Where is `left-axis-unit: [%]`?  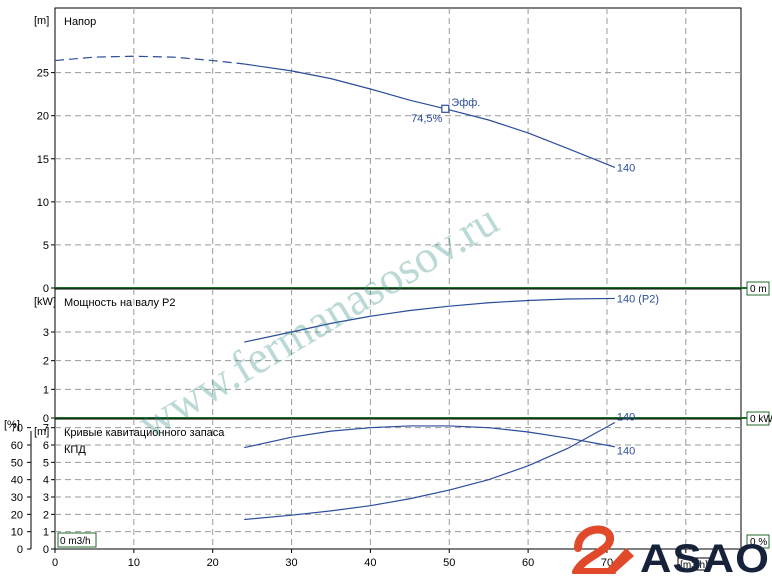 left-axis-unit: [%] is located at coordinates (12, 425).